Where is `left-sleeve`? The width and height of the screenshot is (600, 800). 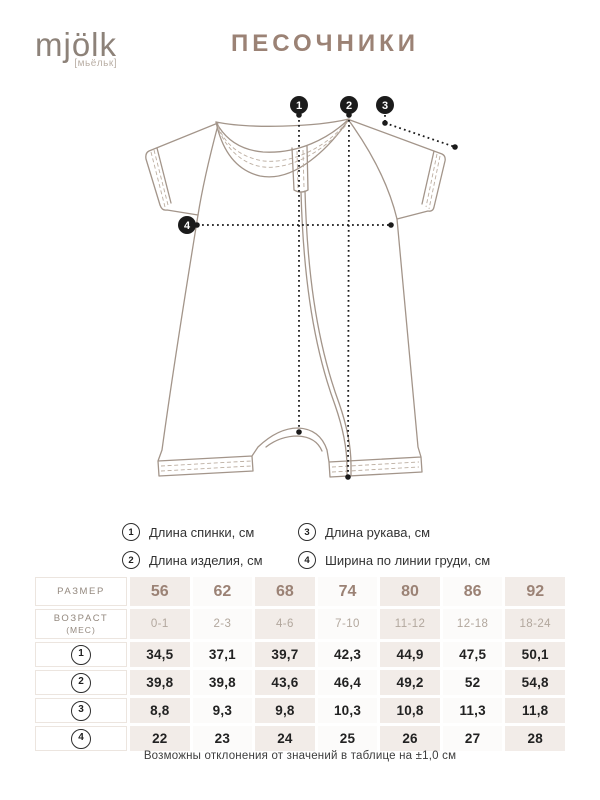
left-sleeve is located at coordinates (182, 169).